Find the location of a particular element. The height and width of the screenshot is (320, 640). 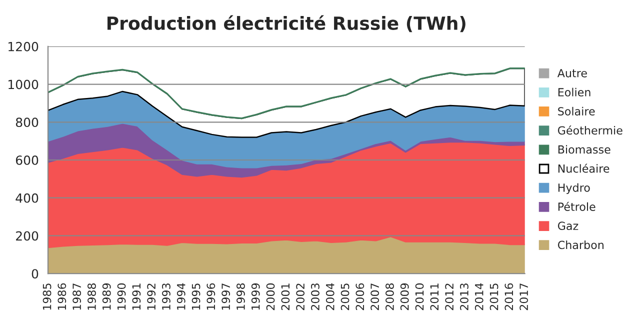

x-tick-label: 1996 is located at coordinates (211, 296).